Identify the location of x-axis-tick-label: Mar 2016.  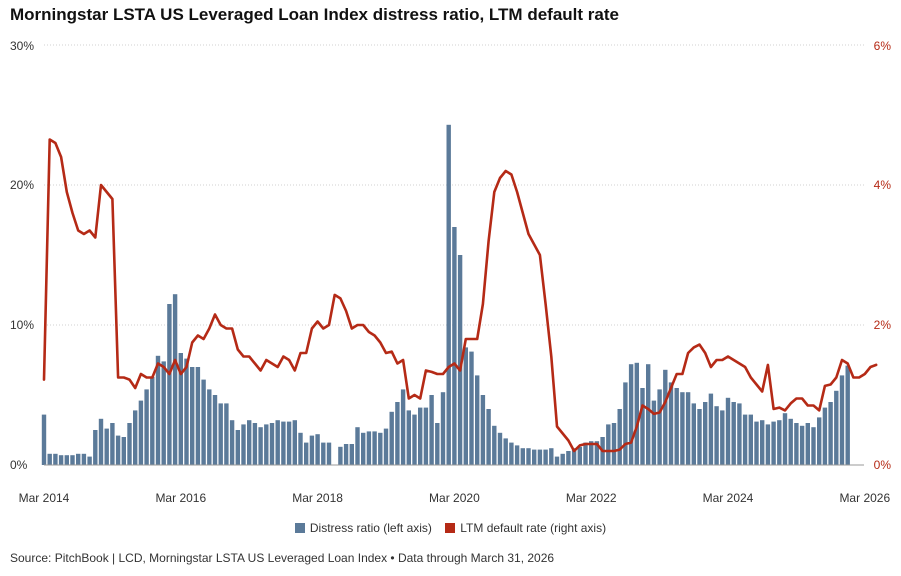
(180, 498).